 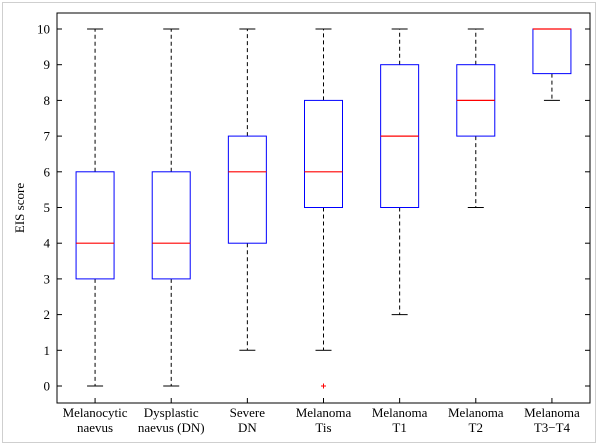 What do you see at coordinates (476, 427) in the screenshot?
I see `x-tick-label: T2` at bounding box center [476, 427].